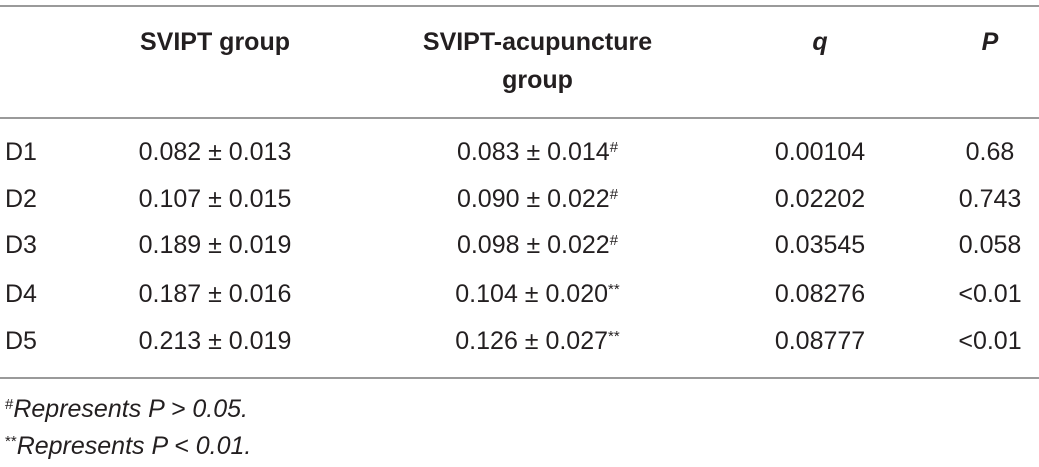 The image size is (1039, 467). What do you see at coordinates (215, 152) in the screenshot?
I see `cell: 0.082 ± 0.013` at bounding box center [215, 152].